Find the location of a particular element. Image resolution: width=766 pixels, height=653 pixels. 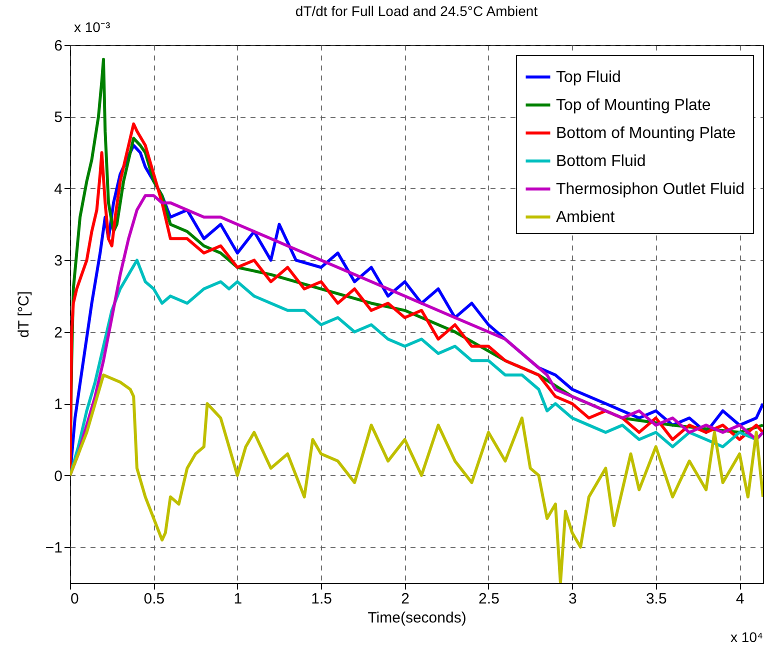

x-axis-title: Time(seconds) is located at coordinates (417, 618).